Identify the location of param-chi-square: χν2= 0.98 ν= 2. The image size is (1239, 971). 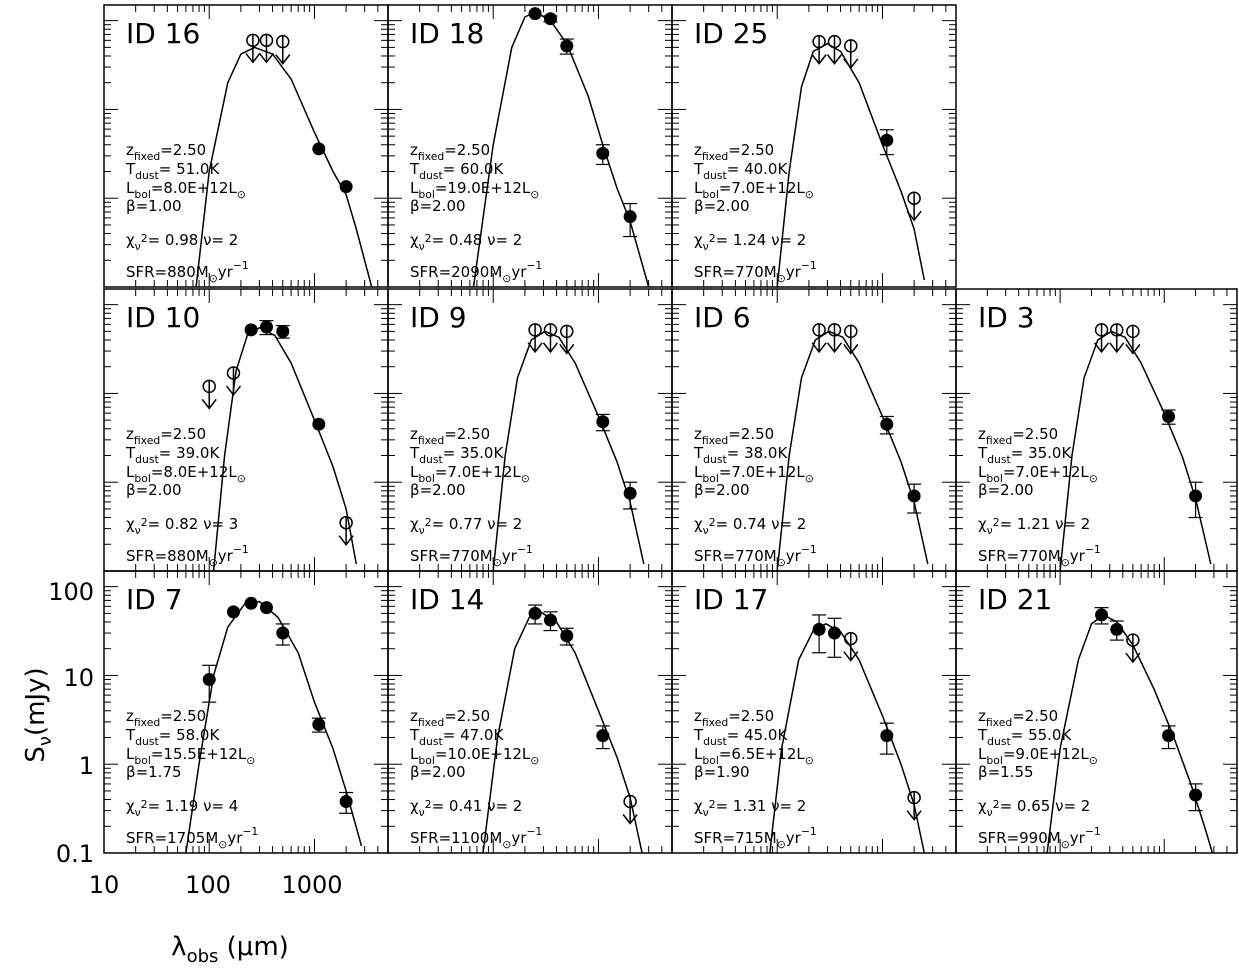
(182, 242).